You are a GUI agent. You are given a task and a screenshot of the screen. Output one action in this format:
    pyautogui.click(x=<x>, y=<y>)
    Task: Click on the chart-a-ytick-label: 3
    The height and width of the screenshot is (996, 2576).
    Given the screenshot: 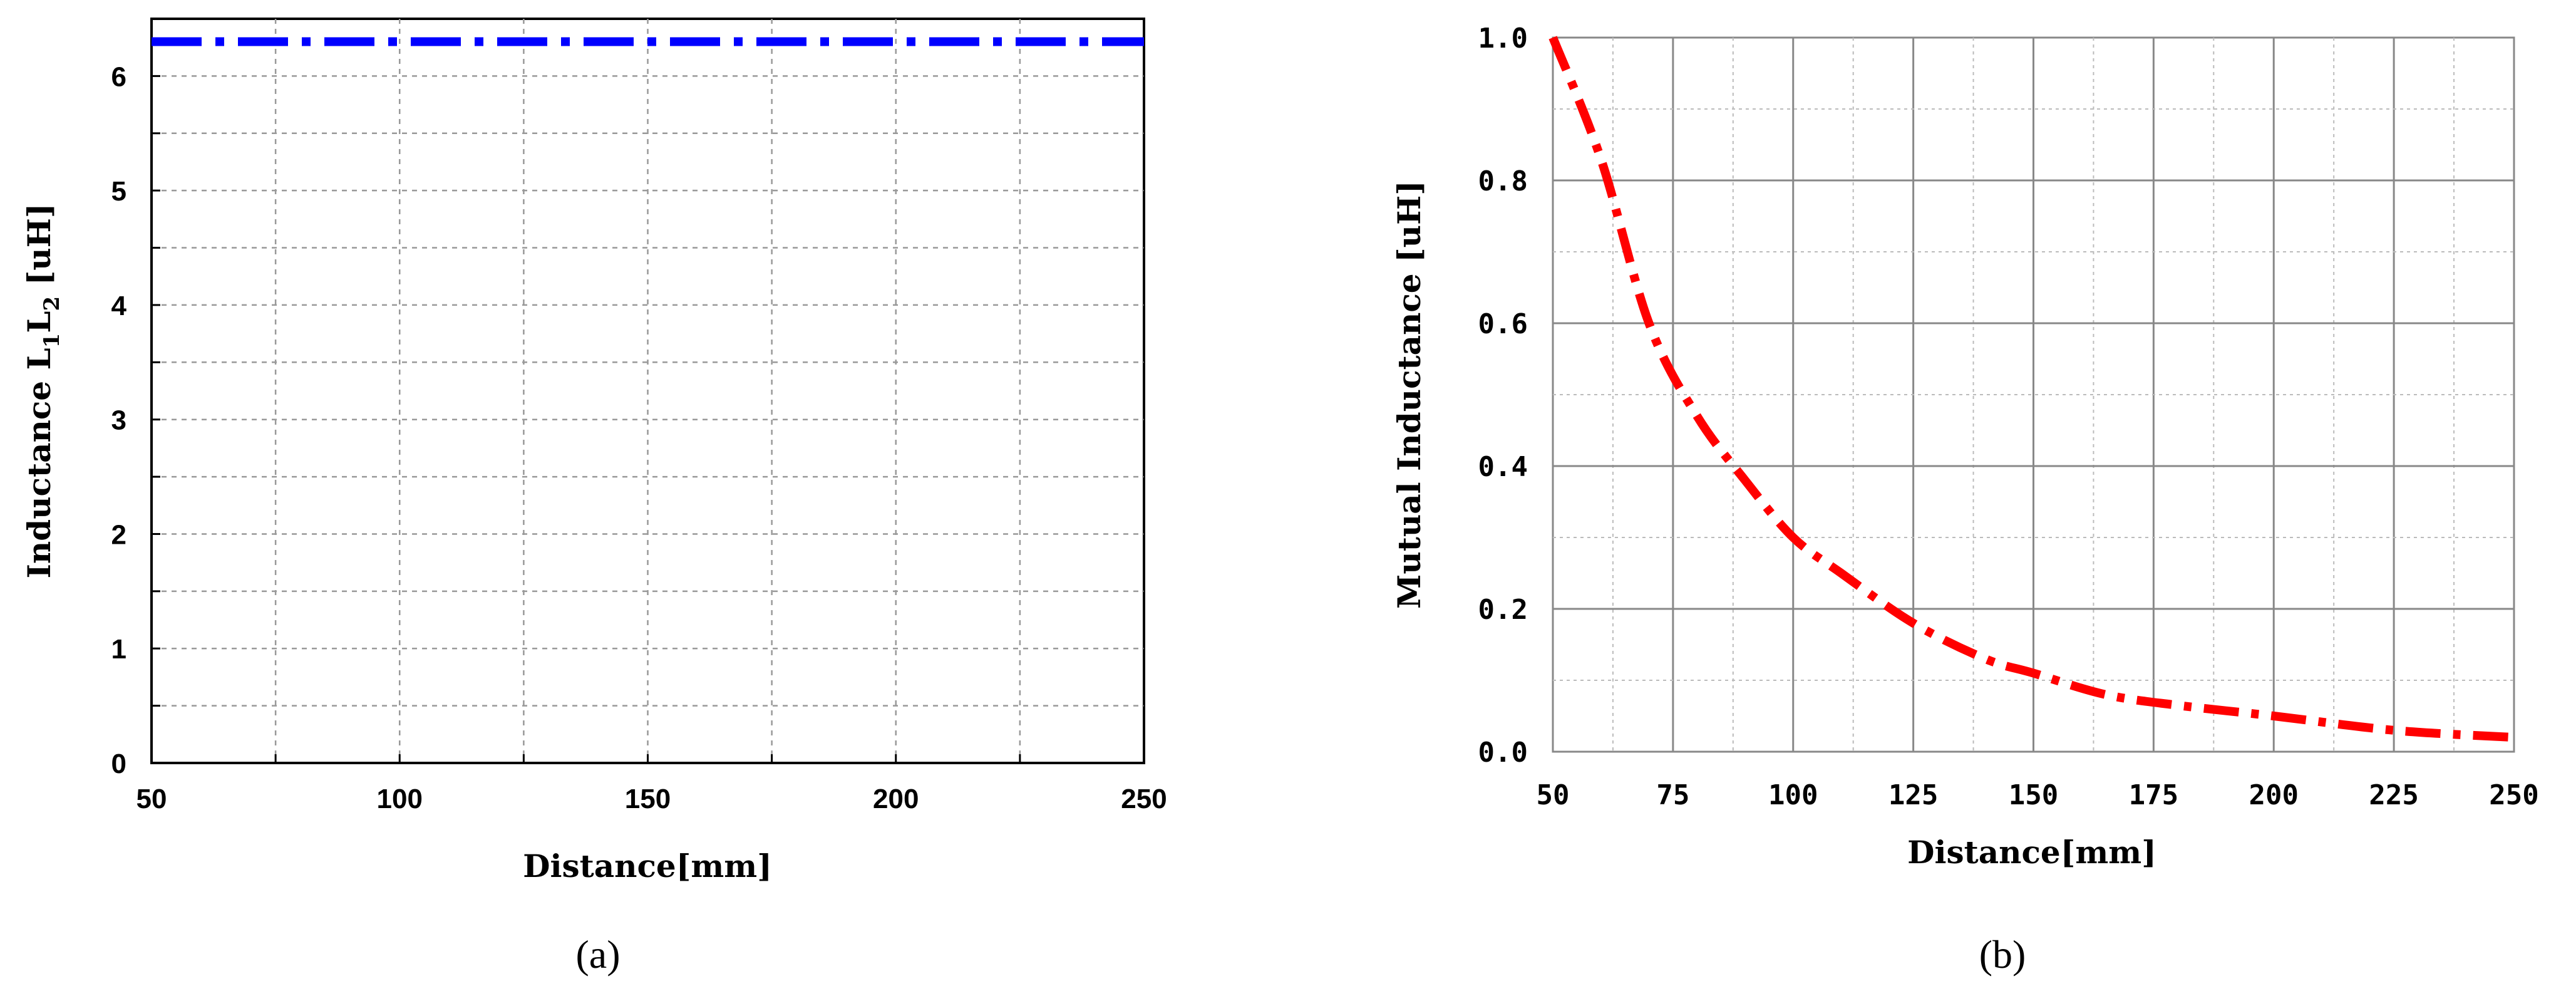 What is the action you would take?
    pyautogui.click(x=119, y=420)
    